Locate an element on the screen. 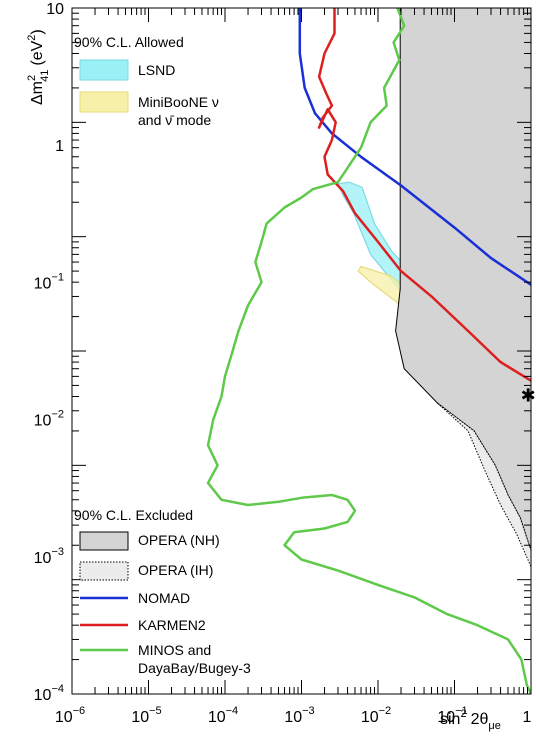  legend-excluded-label-4: MINOS and is located at coordinates (174, 650).